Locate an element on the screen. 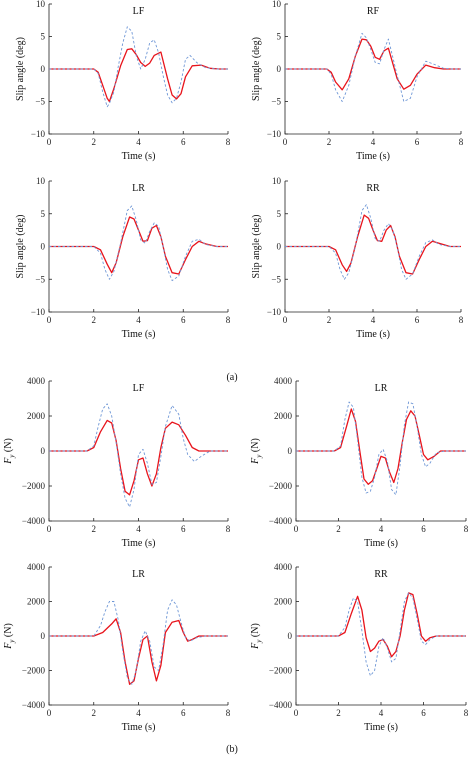 The height and width of the screenshot is (759, 474). subplot-2: 0 2 4 6 8 −10 −5 0 5 10 RF Time (s) Slip angle (deg) is located at coordinates (357, 81).